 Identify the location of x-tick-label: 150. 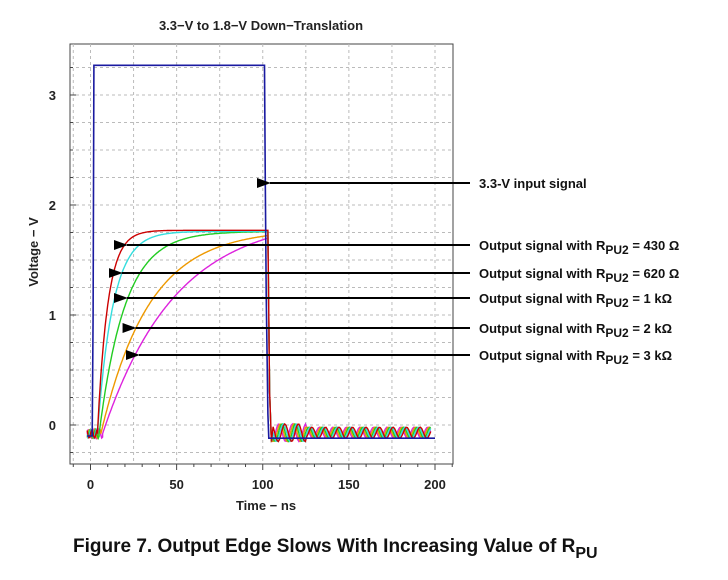
(349, 484).